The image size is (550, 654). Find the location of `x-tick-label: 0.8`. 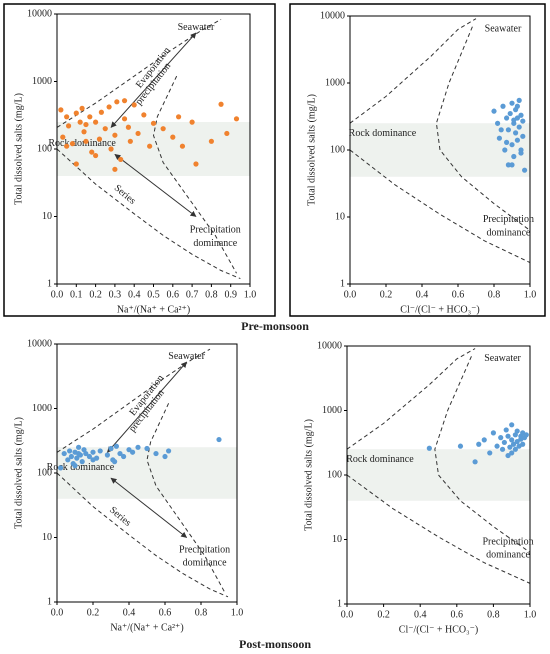

x-tick-label: 0.8 is located at coordinates (494, 294).